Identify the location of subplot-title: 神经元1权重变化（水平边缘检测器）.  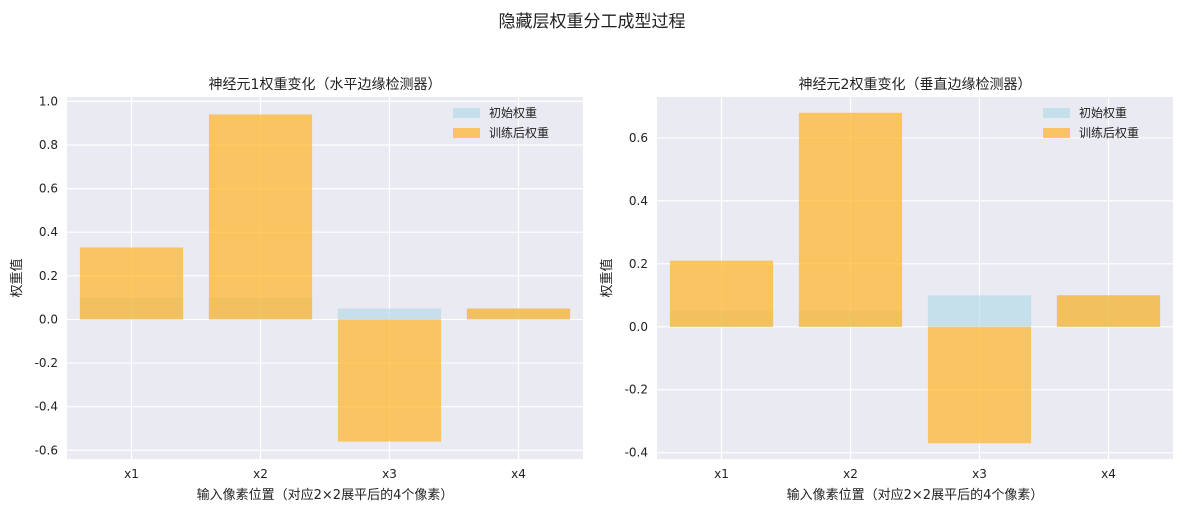
(325, 85).